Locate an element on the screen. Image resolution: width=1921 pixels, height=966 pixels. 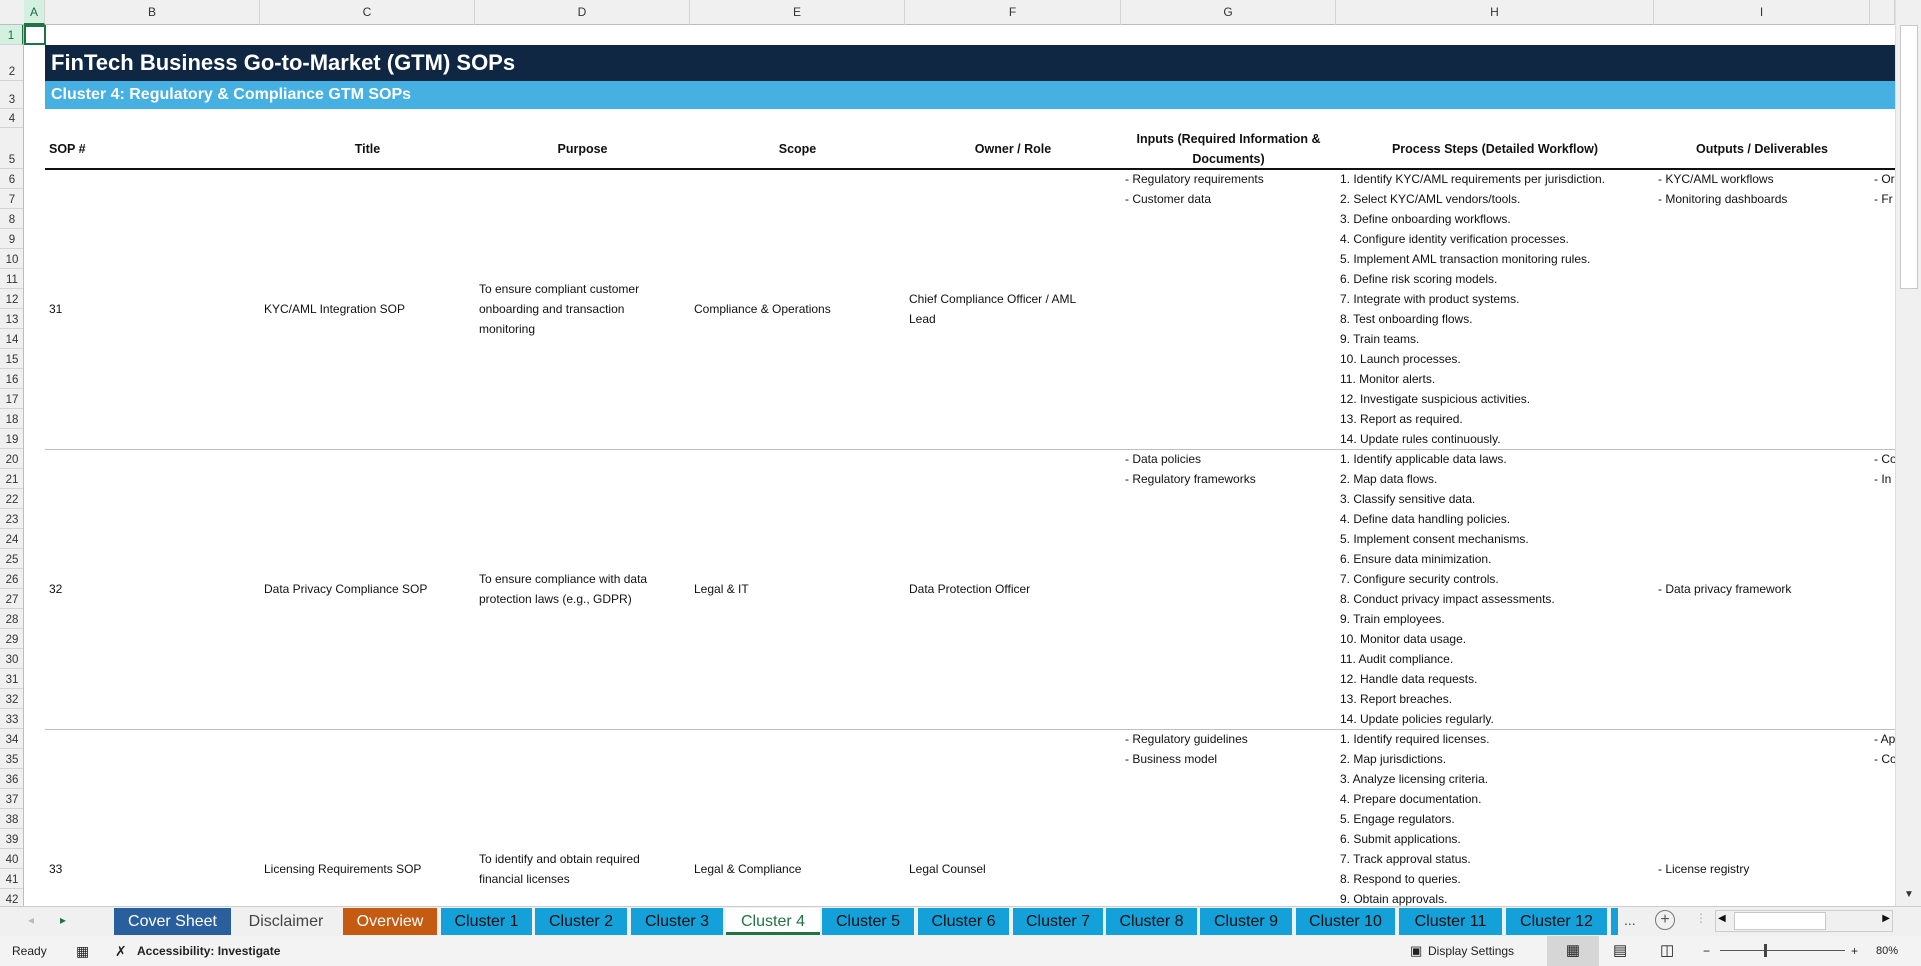
row-header-25: 25 is located at coordinates (11, 559).